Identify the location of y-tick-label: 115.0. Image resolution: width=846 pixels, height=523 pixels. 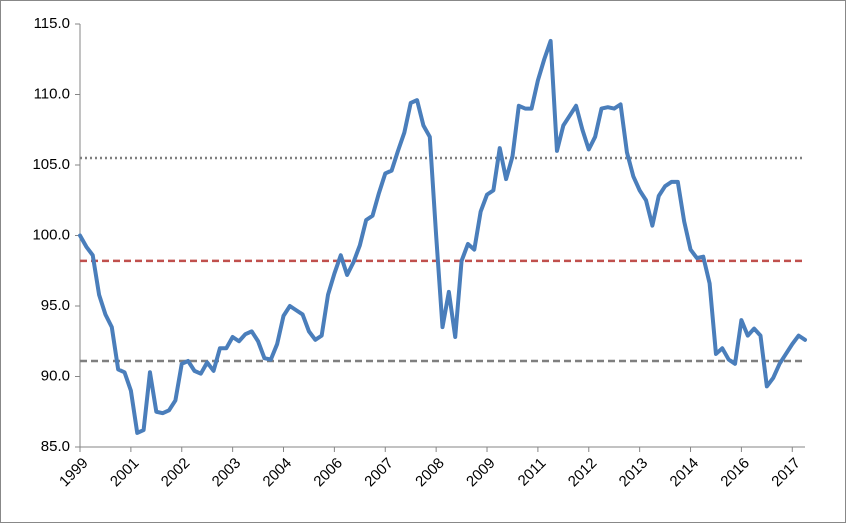
(52, 23).